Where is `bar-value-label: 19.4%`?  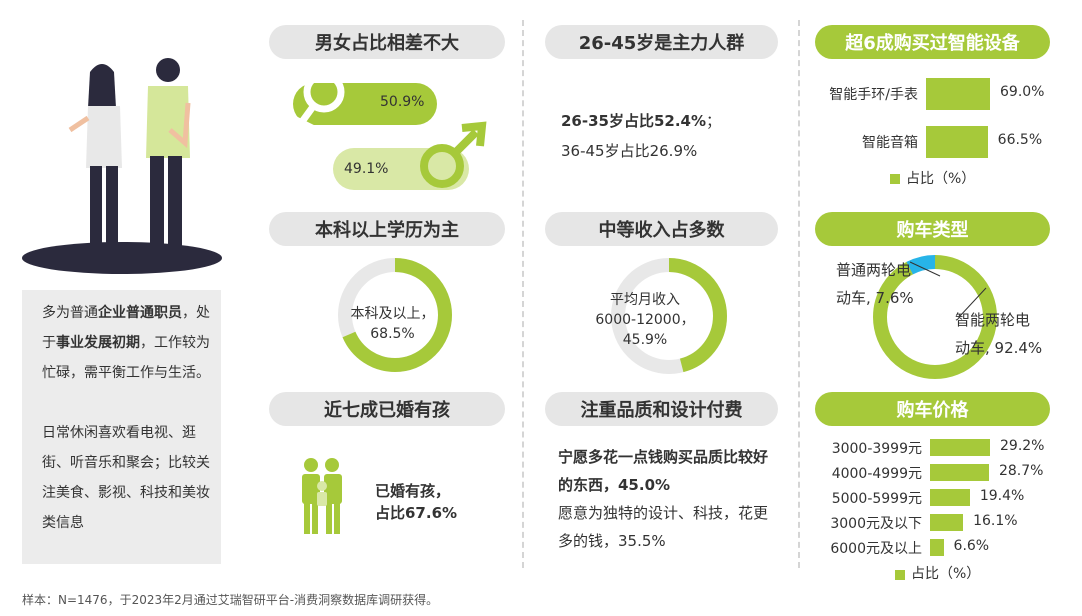 bar-value-label: 19.4% is located at coordinates (1002, 495).